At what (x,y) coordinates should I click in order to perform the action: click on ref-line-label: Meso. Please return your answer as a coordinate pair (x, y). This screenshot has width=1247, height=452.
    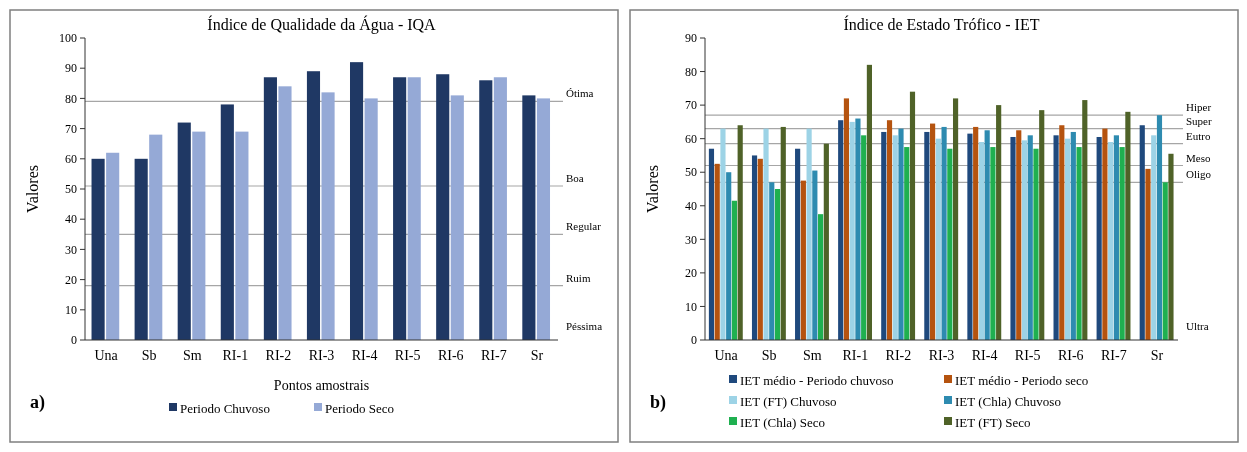
    Looking at the image, I should click on (1198, 157).